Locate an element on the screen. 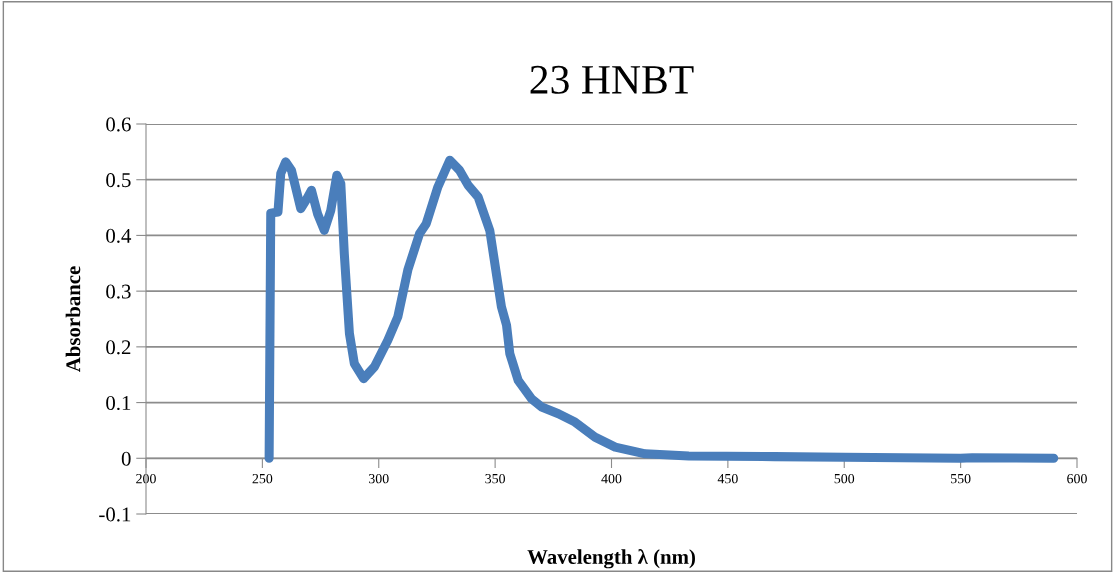 This screenshot has width=1115, height=573. y-tick-label: 0.2 is located at coordinates (118, 347).